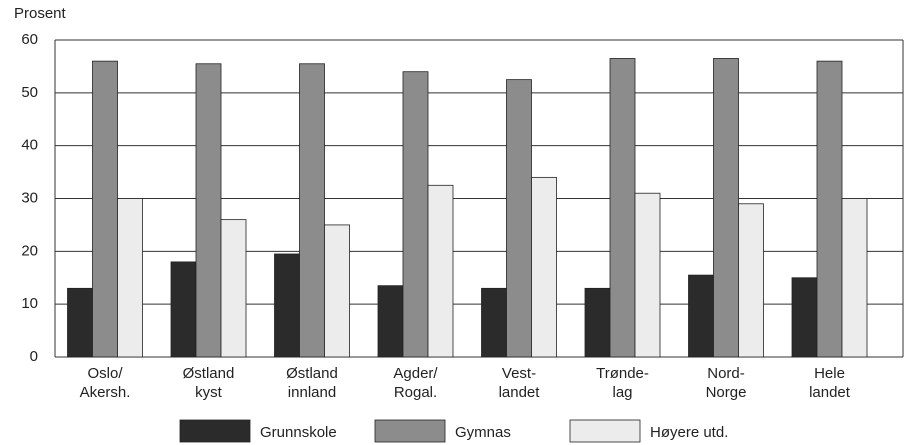 The width and height of the screenshot is (910, 445). What do you see at coordinates (689, 432) in the screenshot?
I see `legend-label: Høyere utd.` at bounding box center [689, 432].